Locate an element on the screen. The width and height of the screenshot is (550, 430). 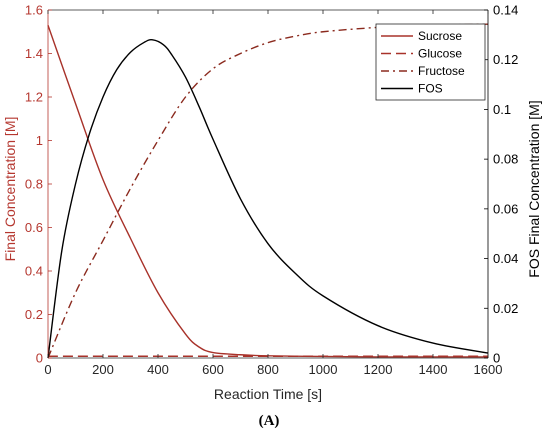
x-tick-label: 800 is located at coordinates (268, 369).